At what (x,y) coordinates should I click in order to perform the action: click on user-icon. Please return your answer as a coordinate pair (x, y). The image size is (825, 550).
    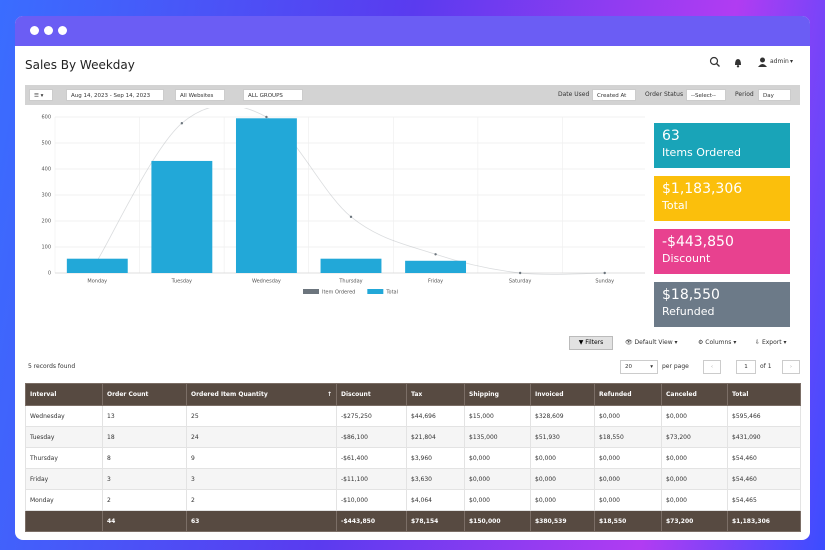
    Looking at the image, I should click on (762, 62).